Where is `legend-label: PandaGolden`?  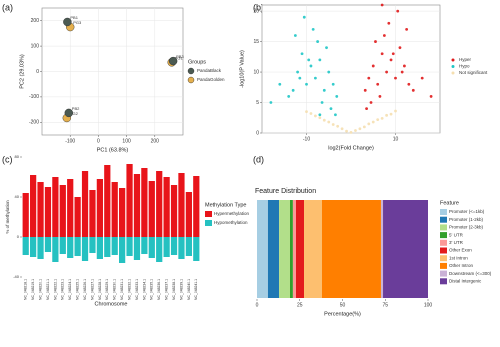
legend-label: PandaGolden is located at coordinates (211, 79).